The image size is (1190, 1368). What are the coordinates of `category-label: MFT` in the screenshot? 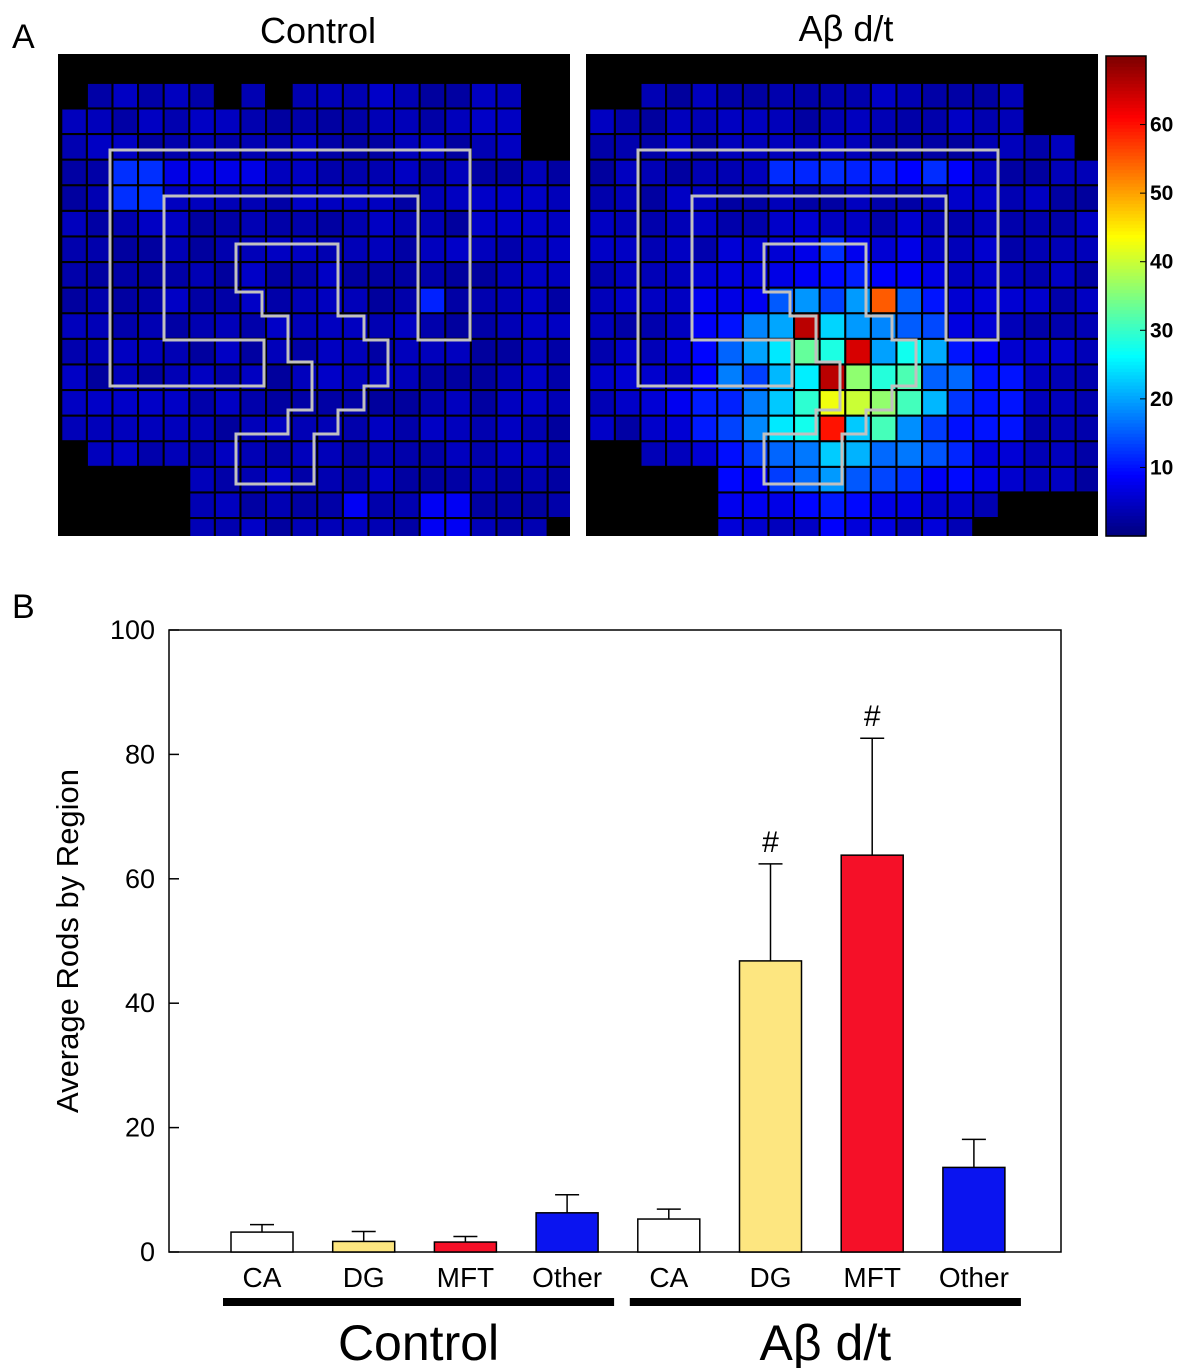 It's located at (872, 1277).